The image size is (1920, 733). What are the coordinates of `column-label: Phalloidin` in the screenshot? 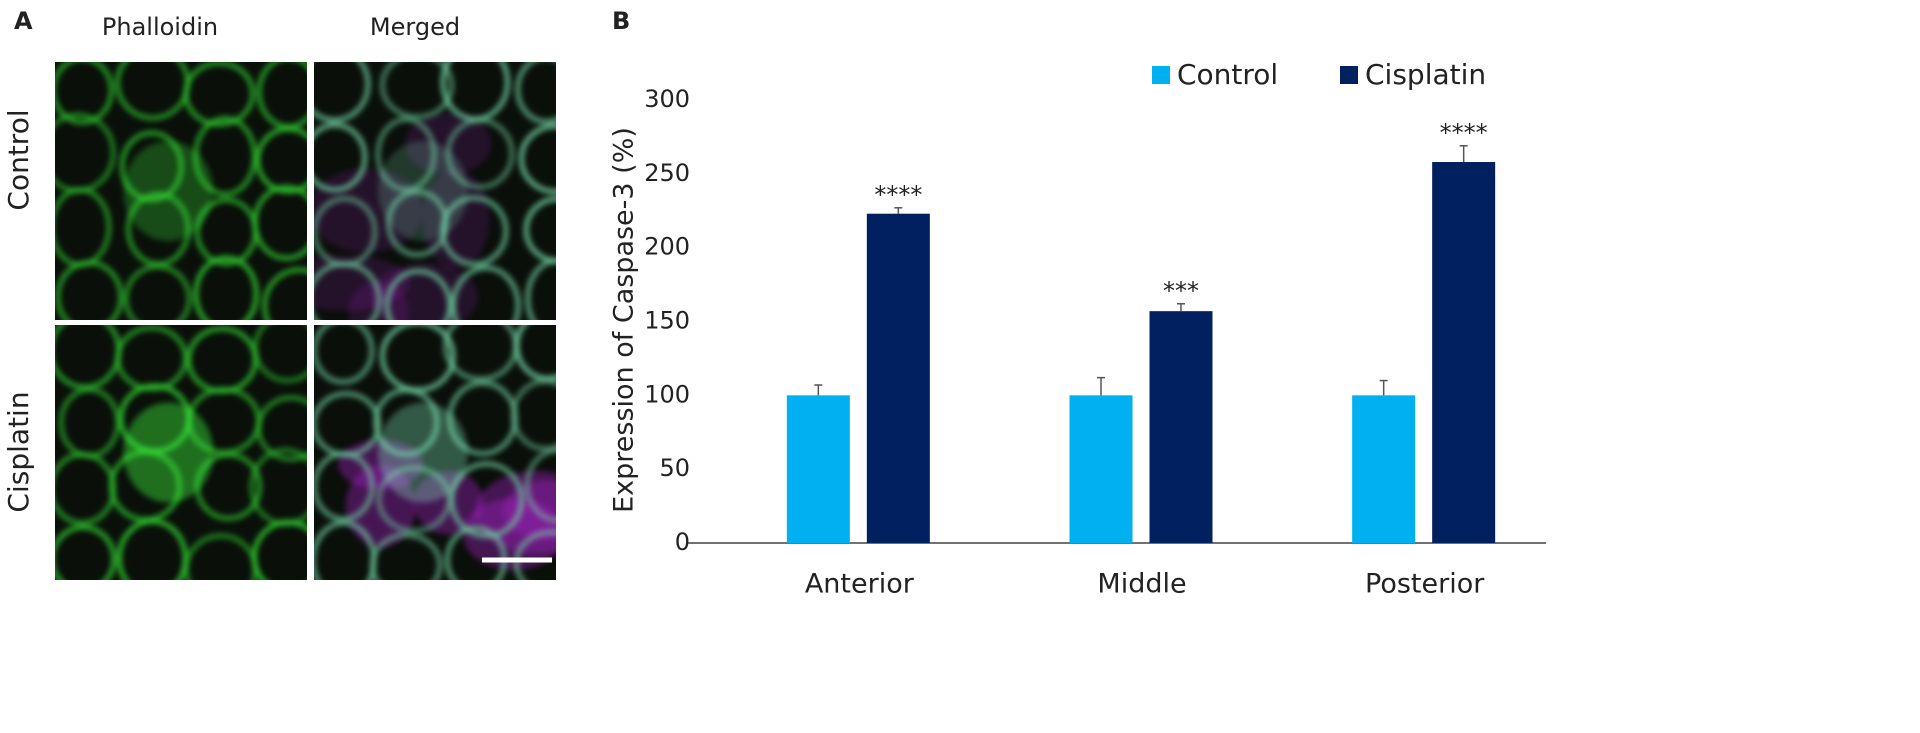 It's located at (160, 27).